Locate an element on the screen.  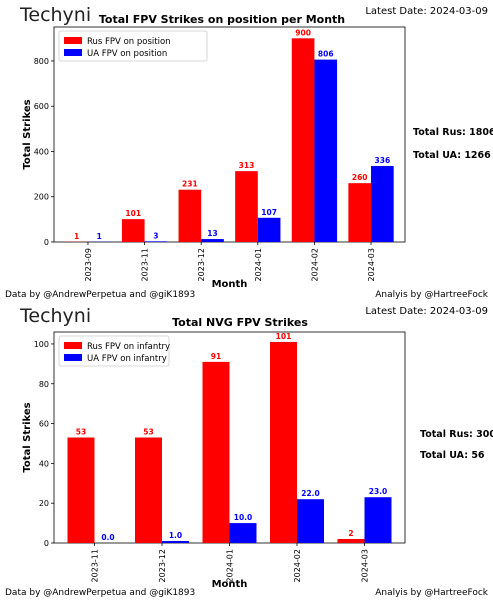
total-ua: Total UA: 1266 is located at coordinates (452, 155).